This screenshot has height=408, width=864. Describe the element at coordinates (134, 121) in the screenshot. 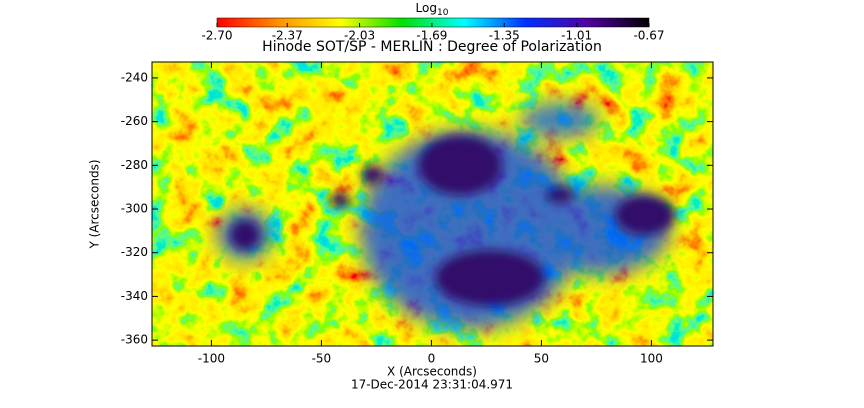

I see `y-tick-label: -260` at that location.